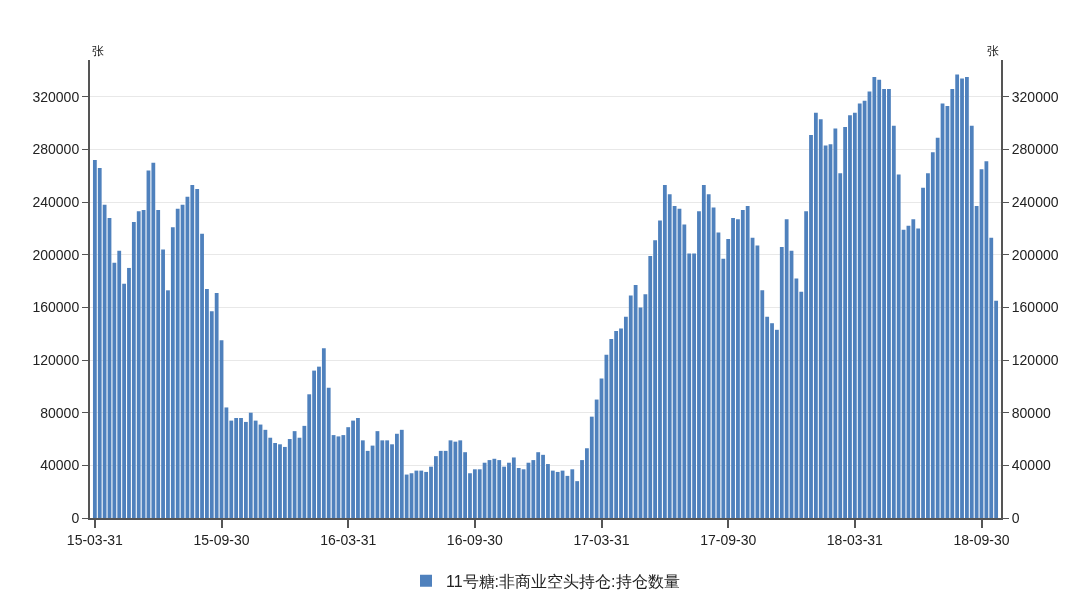 The height and width of the screenshot is (613, 1081). What do you see at coordinates (1035, 254) in the screenshot?
I see `y2-tick-label: 200000` at bounding box center [1035, 254].